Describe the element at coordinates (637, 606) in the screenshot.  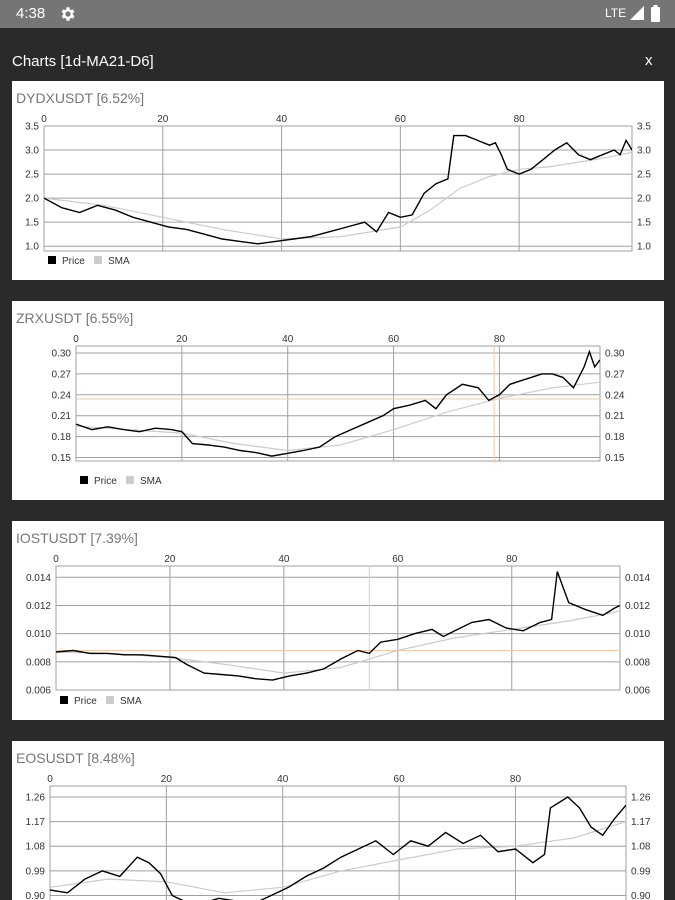
I see `y-tick-label-right: 0.012` at that location.